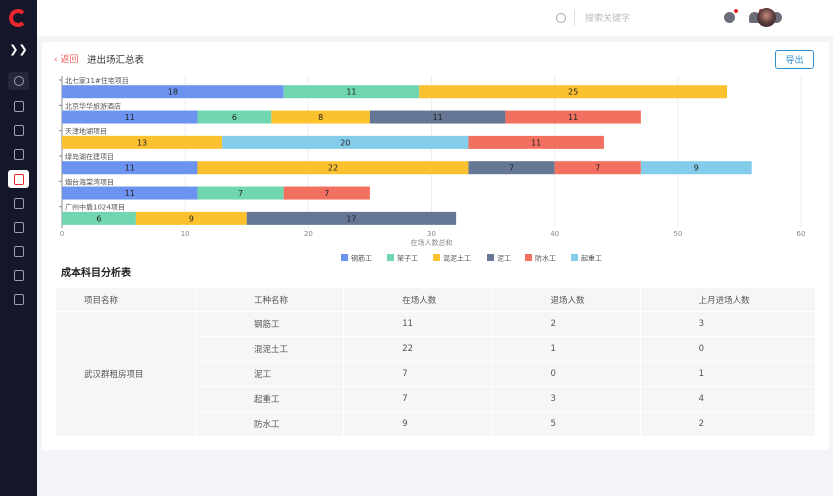 This screenshot has width=833, height=496. Describe the element at coordinates (69, 60) in the screenshot. I see `back-label: 返回` at that location.